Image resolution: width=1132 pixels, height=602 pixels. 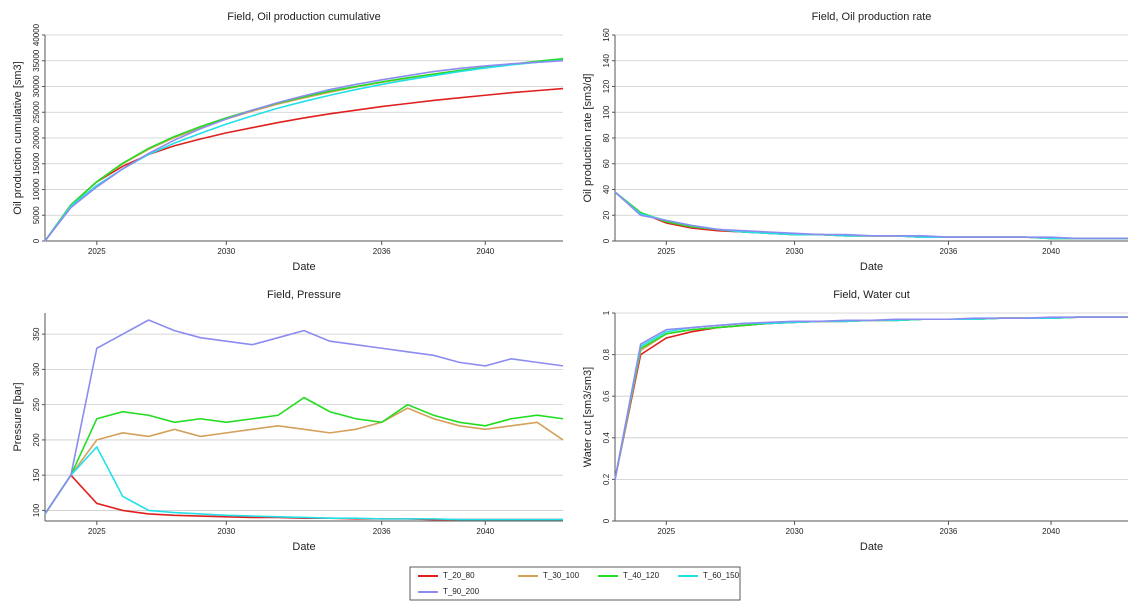 I want to click on legend-label: T_40_120, so click(x=641, y=575).